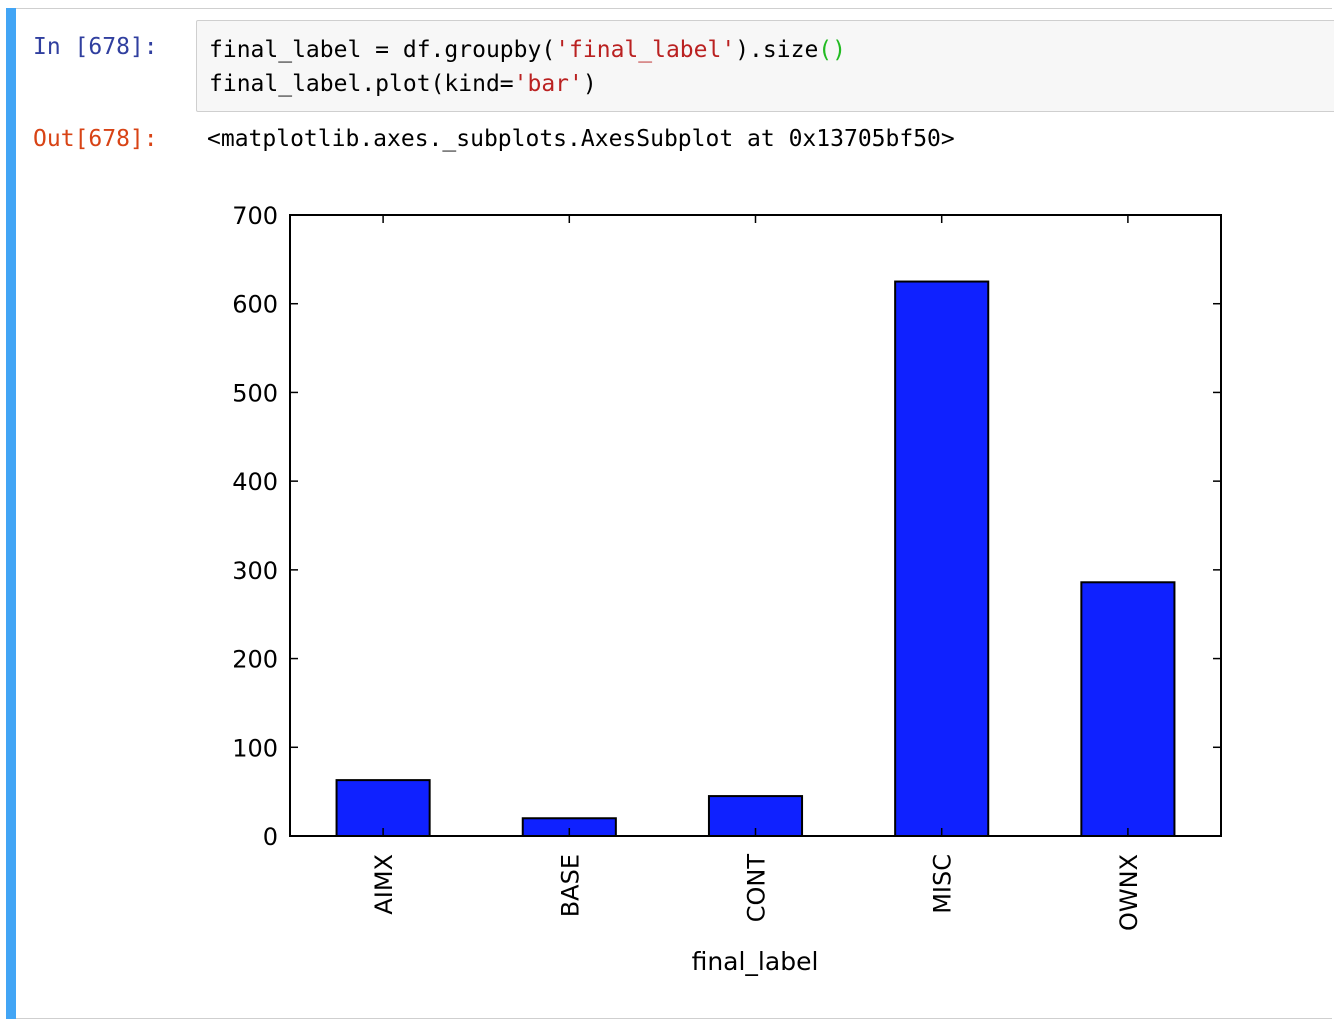 The image size is (1334, 1024). What do you see at coordinates (943, 884) in the screenshot?
I see `x-tick-label: MISC` at bounding box center [943, 884].